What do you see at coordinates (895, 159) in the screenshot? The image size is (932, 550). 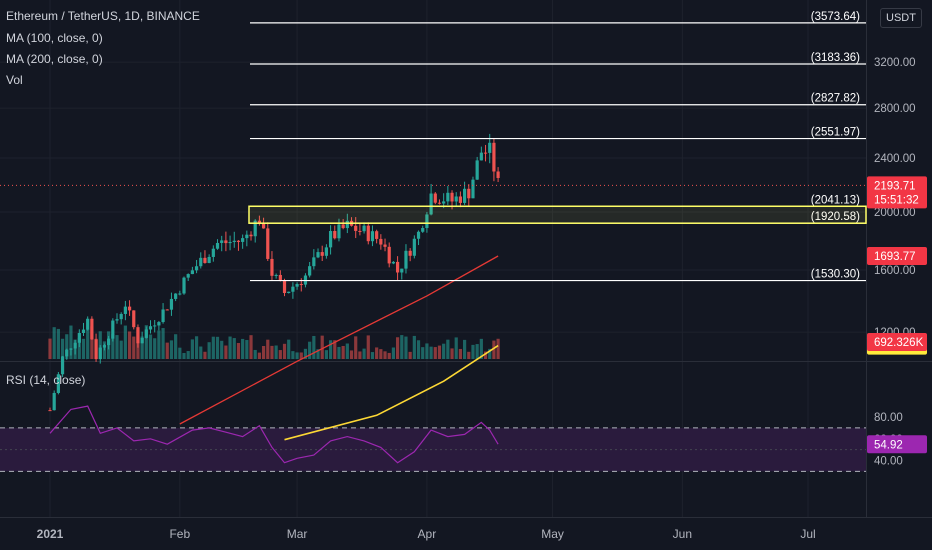 I see `price-tick-label: 2400.00` at bounding box center [895, 159].